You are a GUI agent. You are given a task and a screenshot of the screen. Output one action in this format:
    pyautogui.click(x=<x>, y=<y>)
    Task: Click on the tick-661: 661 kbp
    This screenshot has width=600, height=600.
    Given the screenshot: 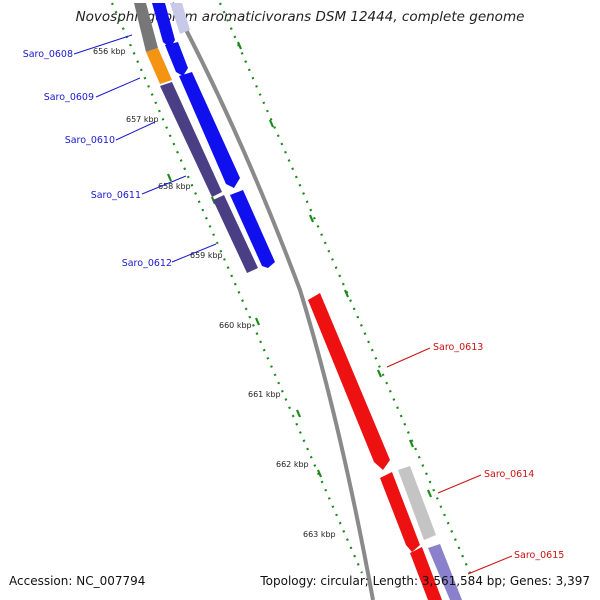 What is the action you would take?
    pyautogui.click(x=264, y=394)
    